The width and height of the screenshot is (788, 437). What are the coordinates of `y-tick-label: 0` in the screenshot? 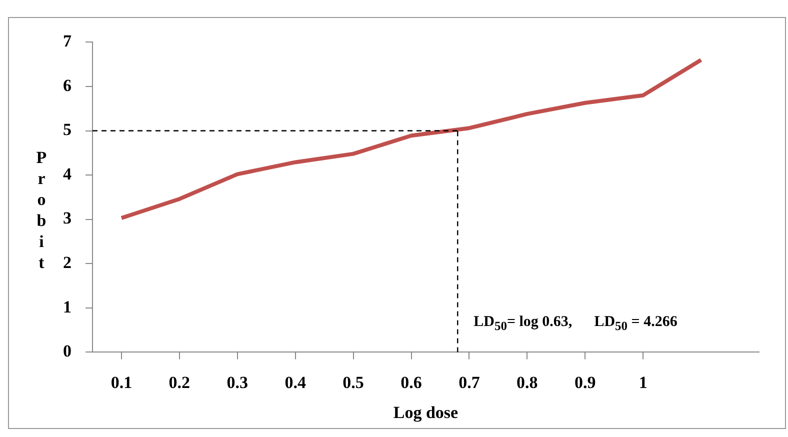 It's located at (67, 351).